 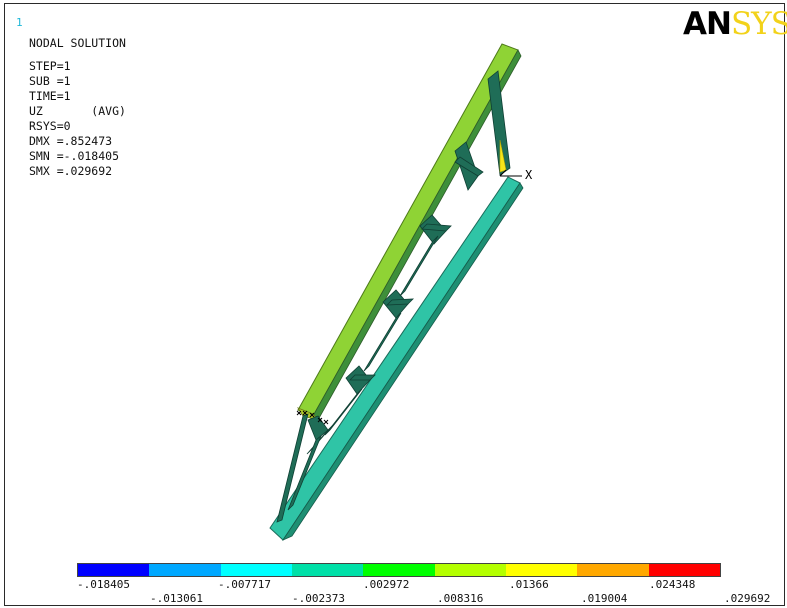 What do you see at coordinates (77, 111) in the screenshot?
I see `info-uz: UZ (AVG)` at bounding box center [77, 111].